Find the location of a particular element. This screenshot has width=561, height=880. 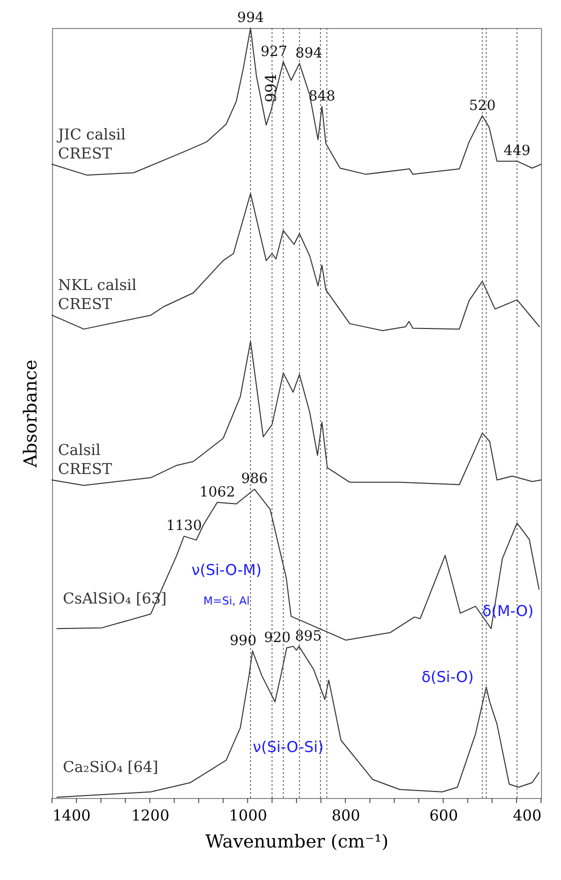

annotation: 894 is located at coordinates (308, 53).